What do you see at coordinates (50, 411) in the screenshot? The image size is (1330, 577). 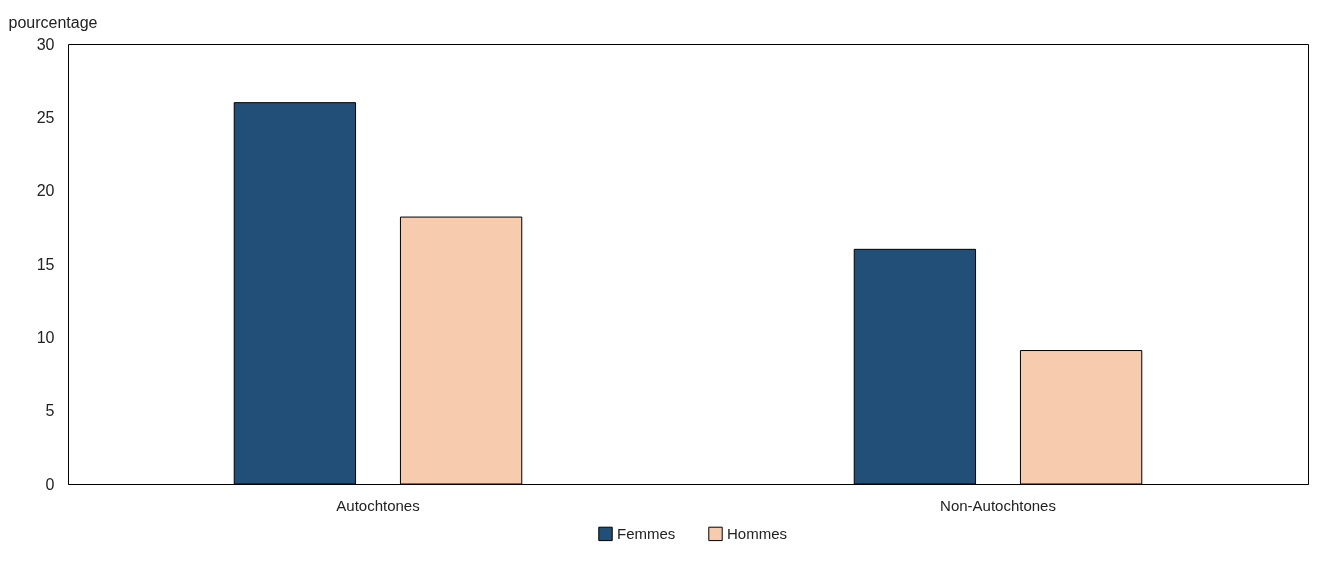 I see `y-tick-label: 5` at bounding box center [50, 411].